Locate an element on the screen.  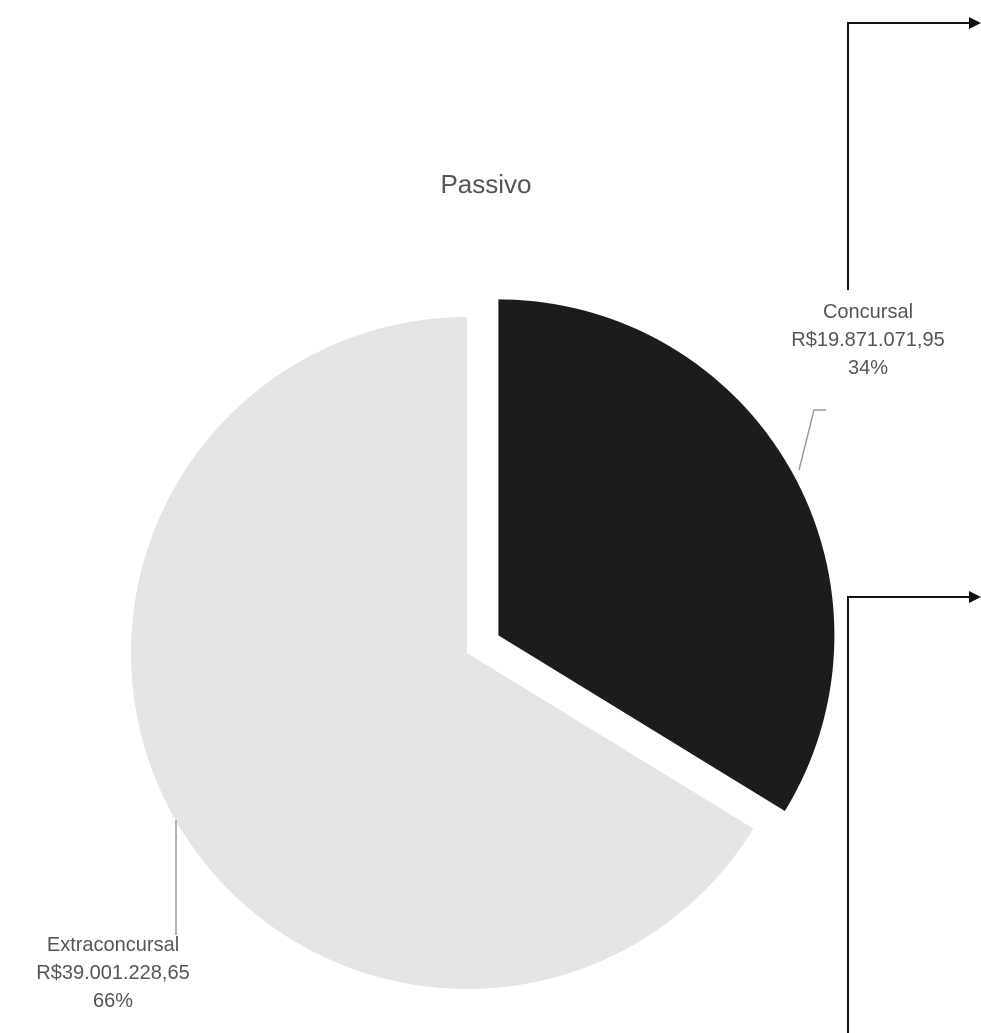
leader-line-concursal is located at coordinates (812, 440).